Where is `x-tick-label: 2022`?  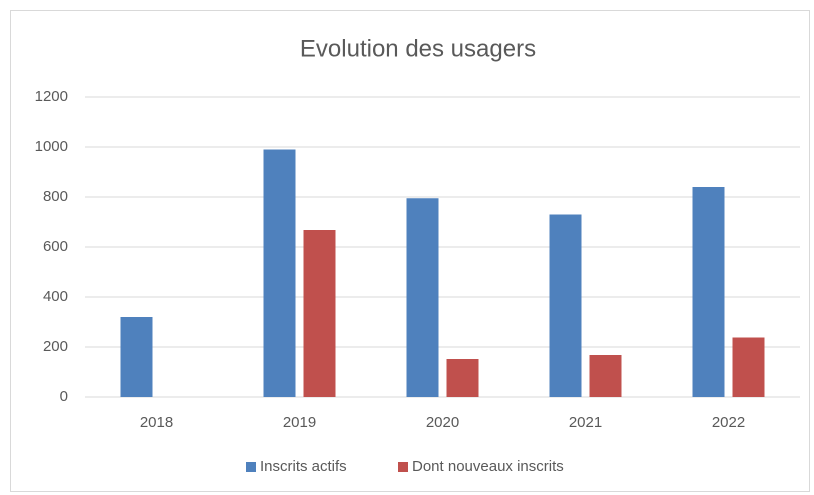 x-tick-label: 2022 is located at coordinates (728, 422).